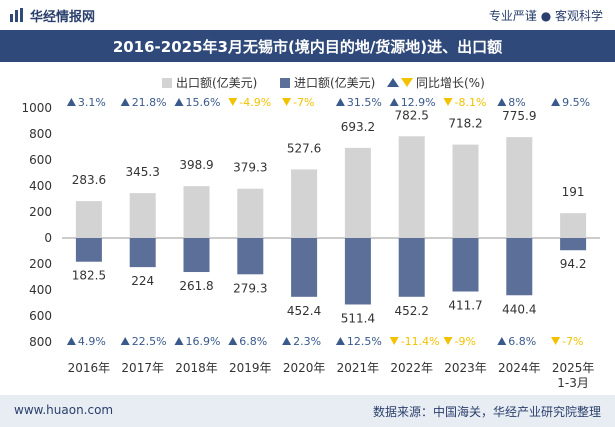 The width and height of the screenshot is (615, 427). I want to click on x-tick-label: 2021年, so click(358, 368).